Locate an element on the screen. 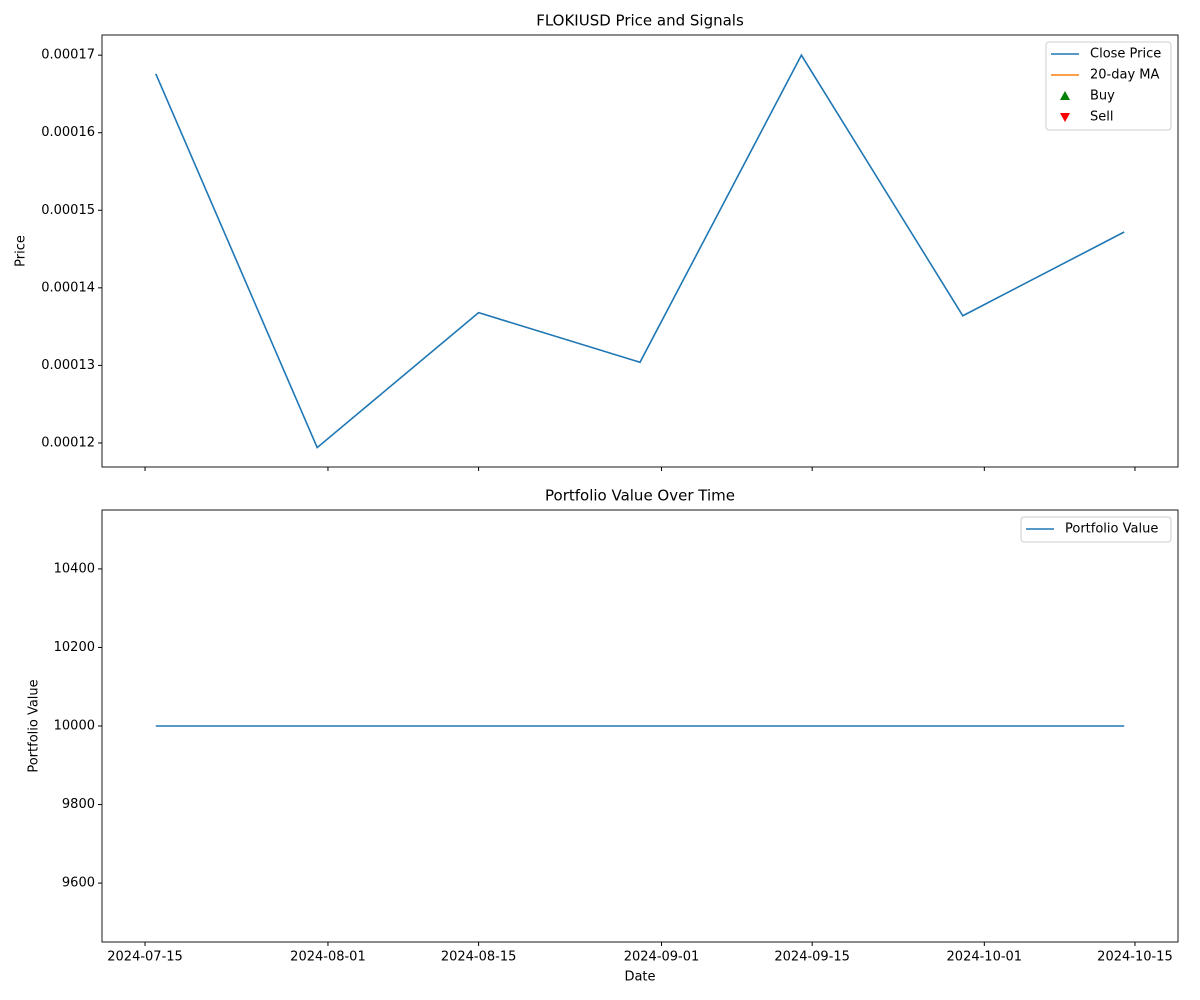 Image resolution: width=1200 pixels, height=1000 pixels. x-tick-label: 2024-09-01 is located at coordinates (662, 957).